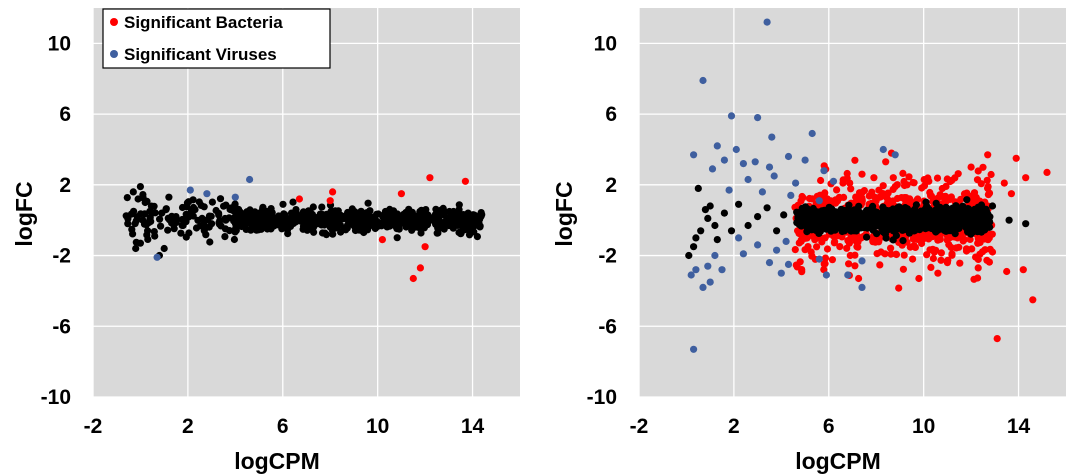 This screenshot has width=1072, height=476. What do you see at coordinates (605, 43) in the screenshot?
I see `y-tick-label: 10` at bounding box center [605, 43].